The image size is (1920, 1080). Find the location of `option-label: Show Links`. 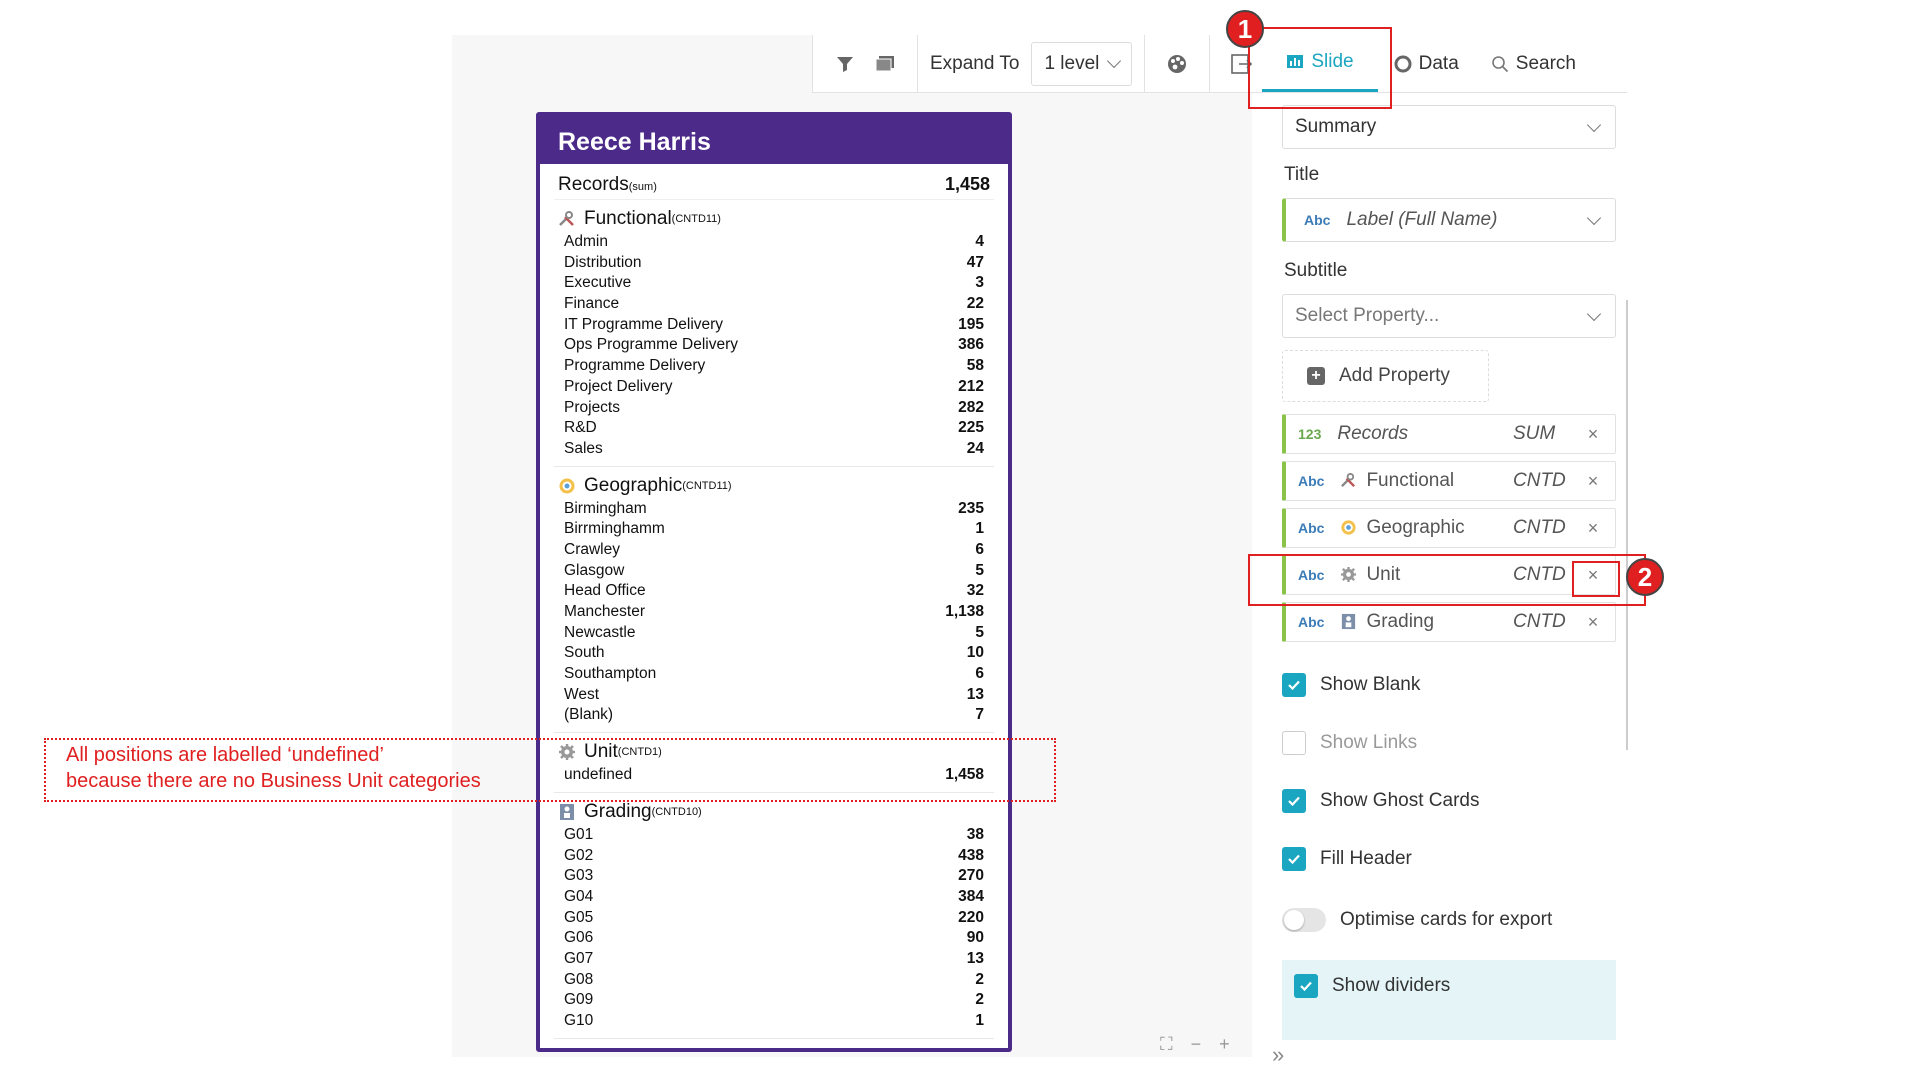

option-label: Show Links is located at coordinates (1369, 742).